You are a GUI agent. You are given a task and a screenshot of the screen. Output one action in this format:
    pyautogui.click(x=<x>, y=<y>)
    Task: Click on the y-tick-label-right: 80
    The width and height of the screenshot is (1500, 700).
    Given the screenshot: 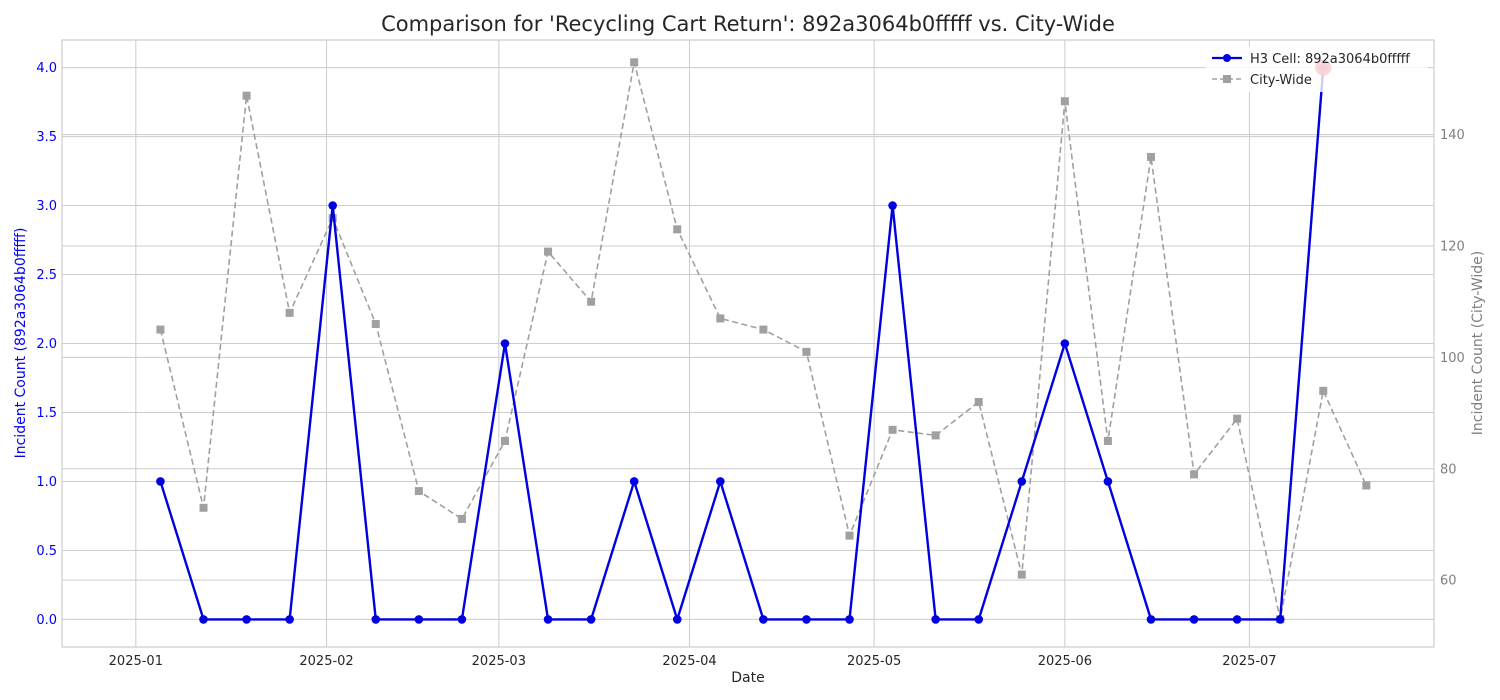 What is the action you would take?
    pyautogui.click(x=1448, y=469)
    